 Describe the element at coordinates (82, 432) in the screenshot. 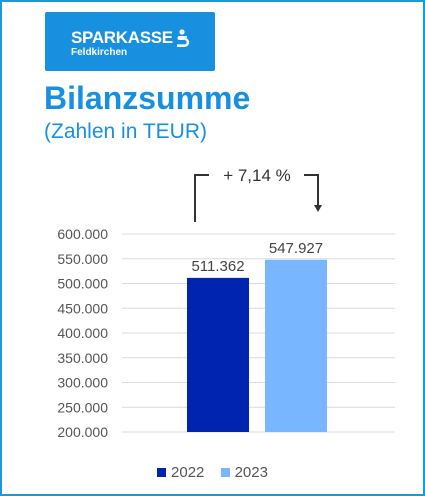

I see `y-tick-label: 200.000` at that location.